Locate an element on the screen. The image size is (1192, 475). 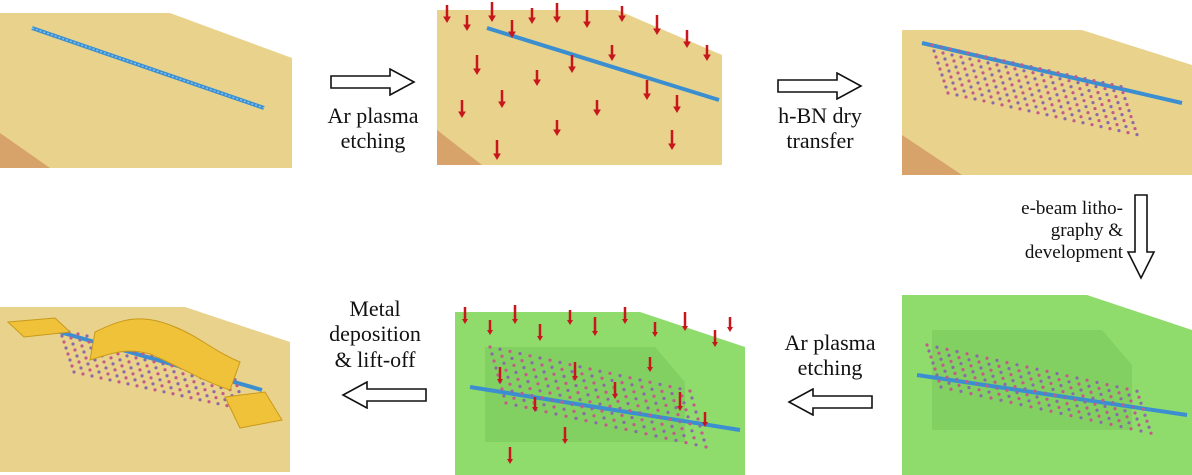
label-line: Ar plasma is located at coordinates (830, 342).